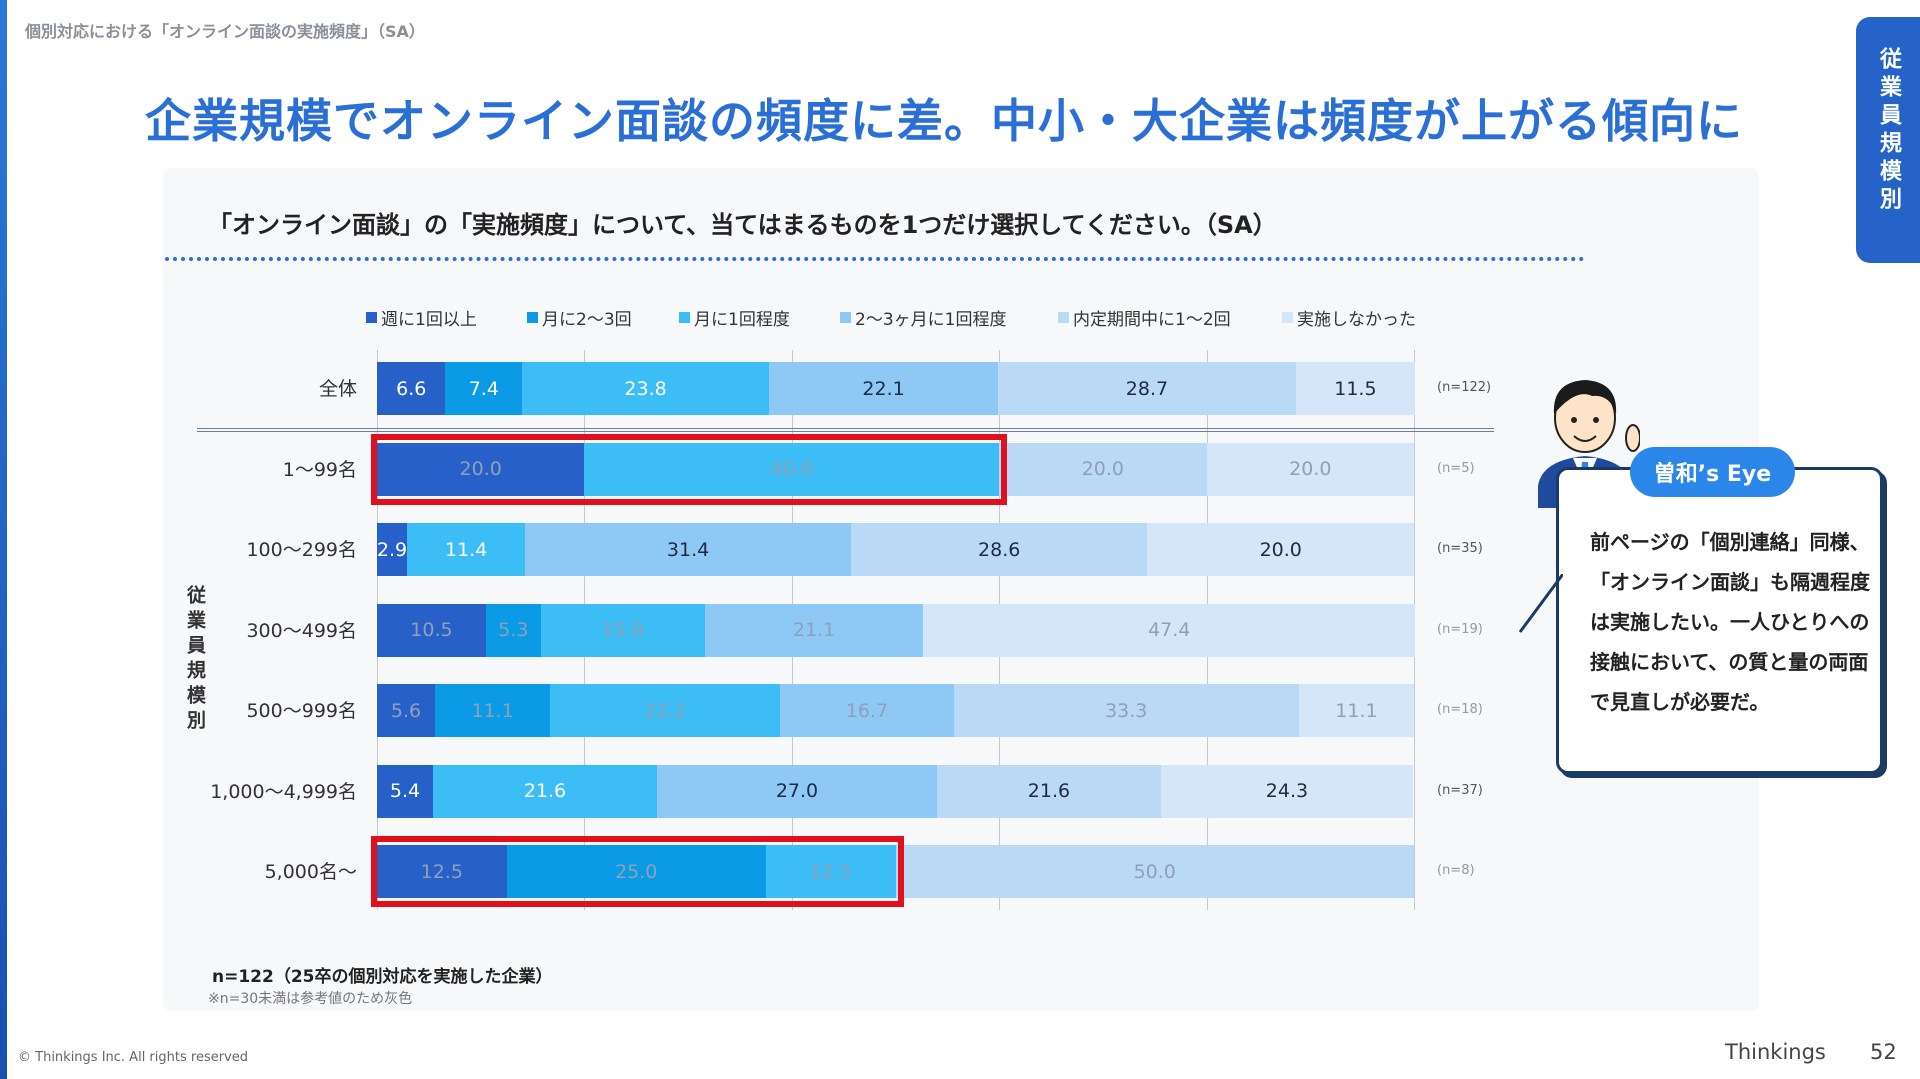  What do you see at coordinates (301, 550) in the screenshot?
I see `category-label: 100〜299名` at bounding box center [301, 550].